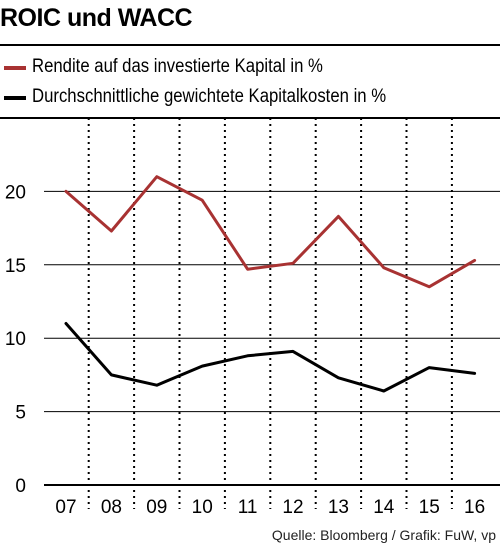 This screenshot has width=500, height=545. I want to click on x-tick-label-15: 15, so click(429, 507).